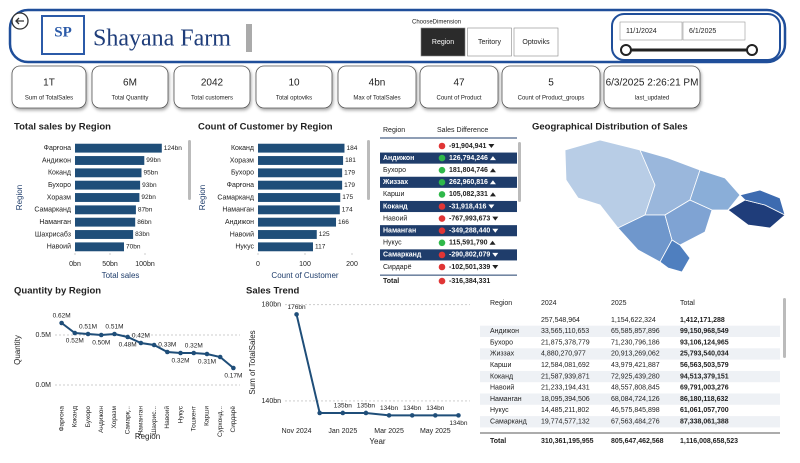  What do you see at coordinates (567, 441) in the screenshot?
I see `total-cell: 310,361,195,955` at bounding box center [567, 441].